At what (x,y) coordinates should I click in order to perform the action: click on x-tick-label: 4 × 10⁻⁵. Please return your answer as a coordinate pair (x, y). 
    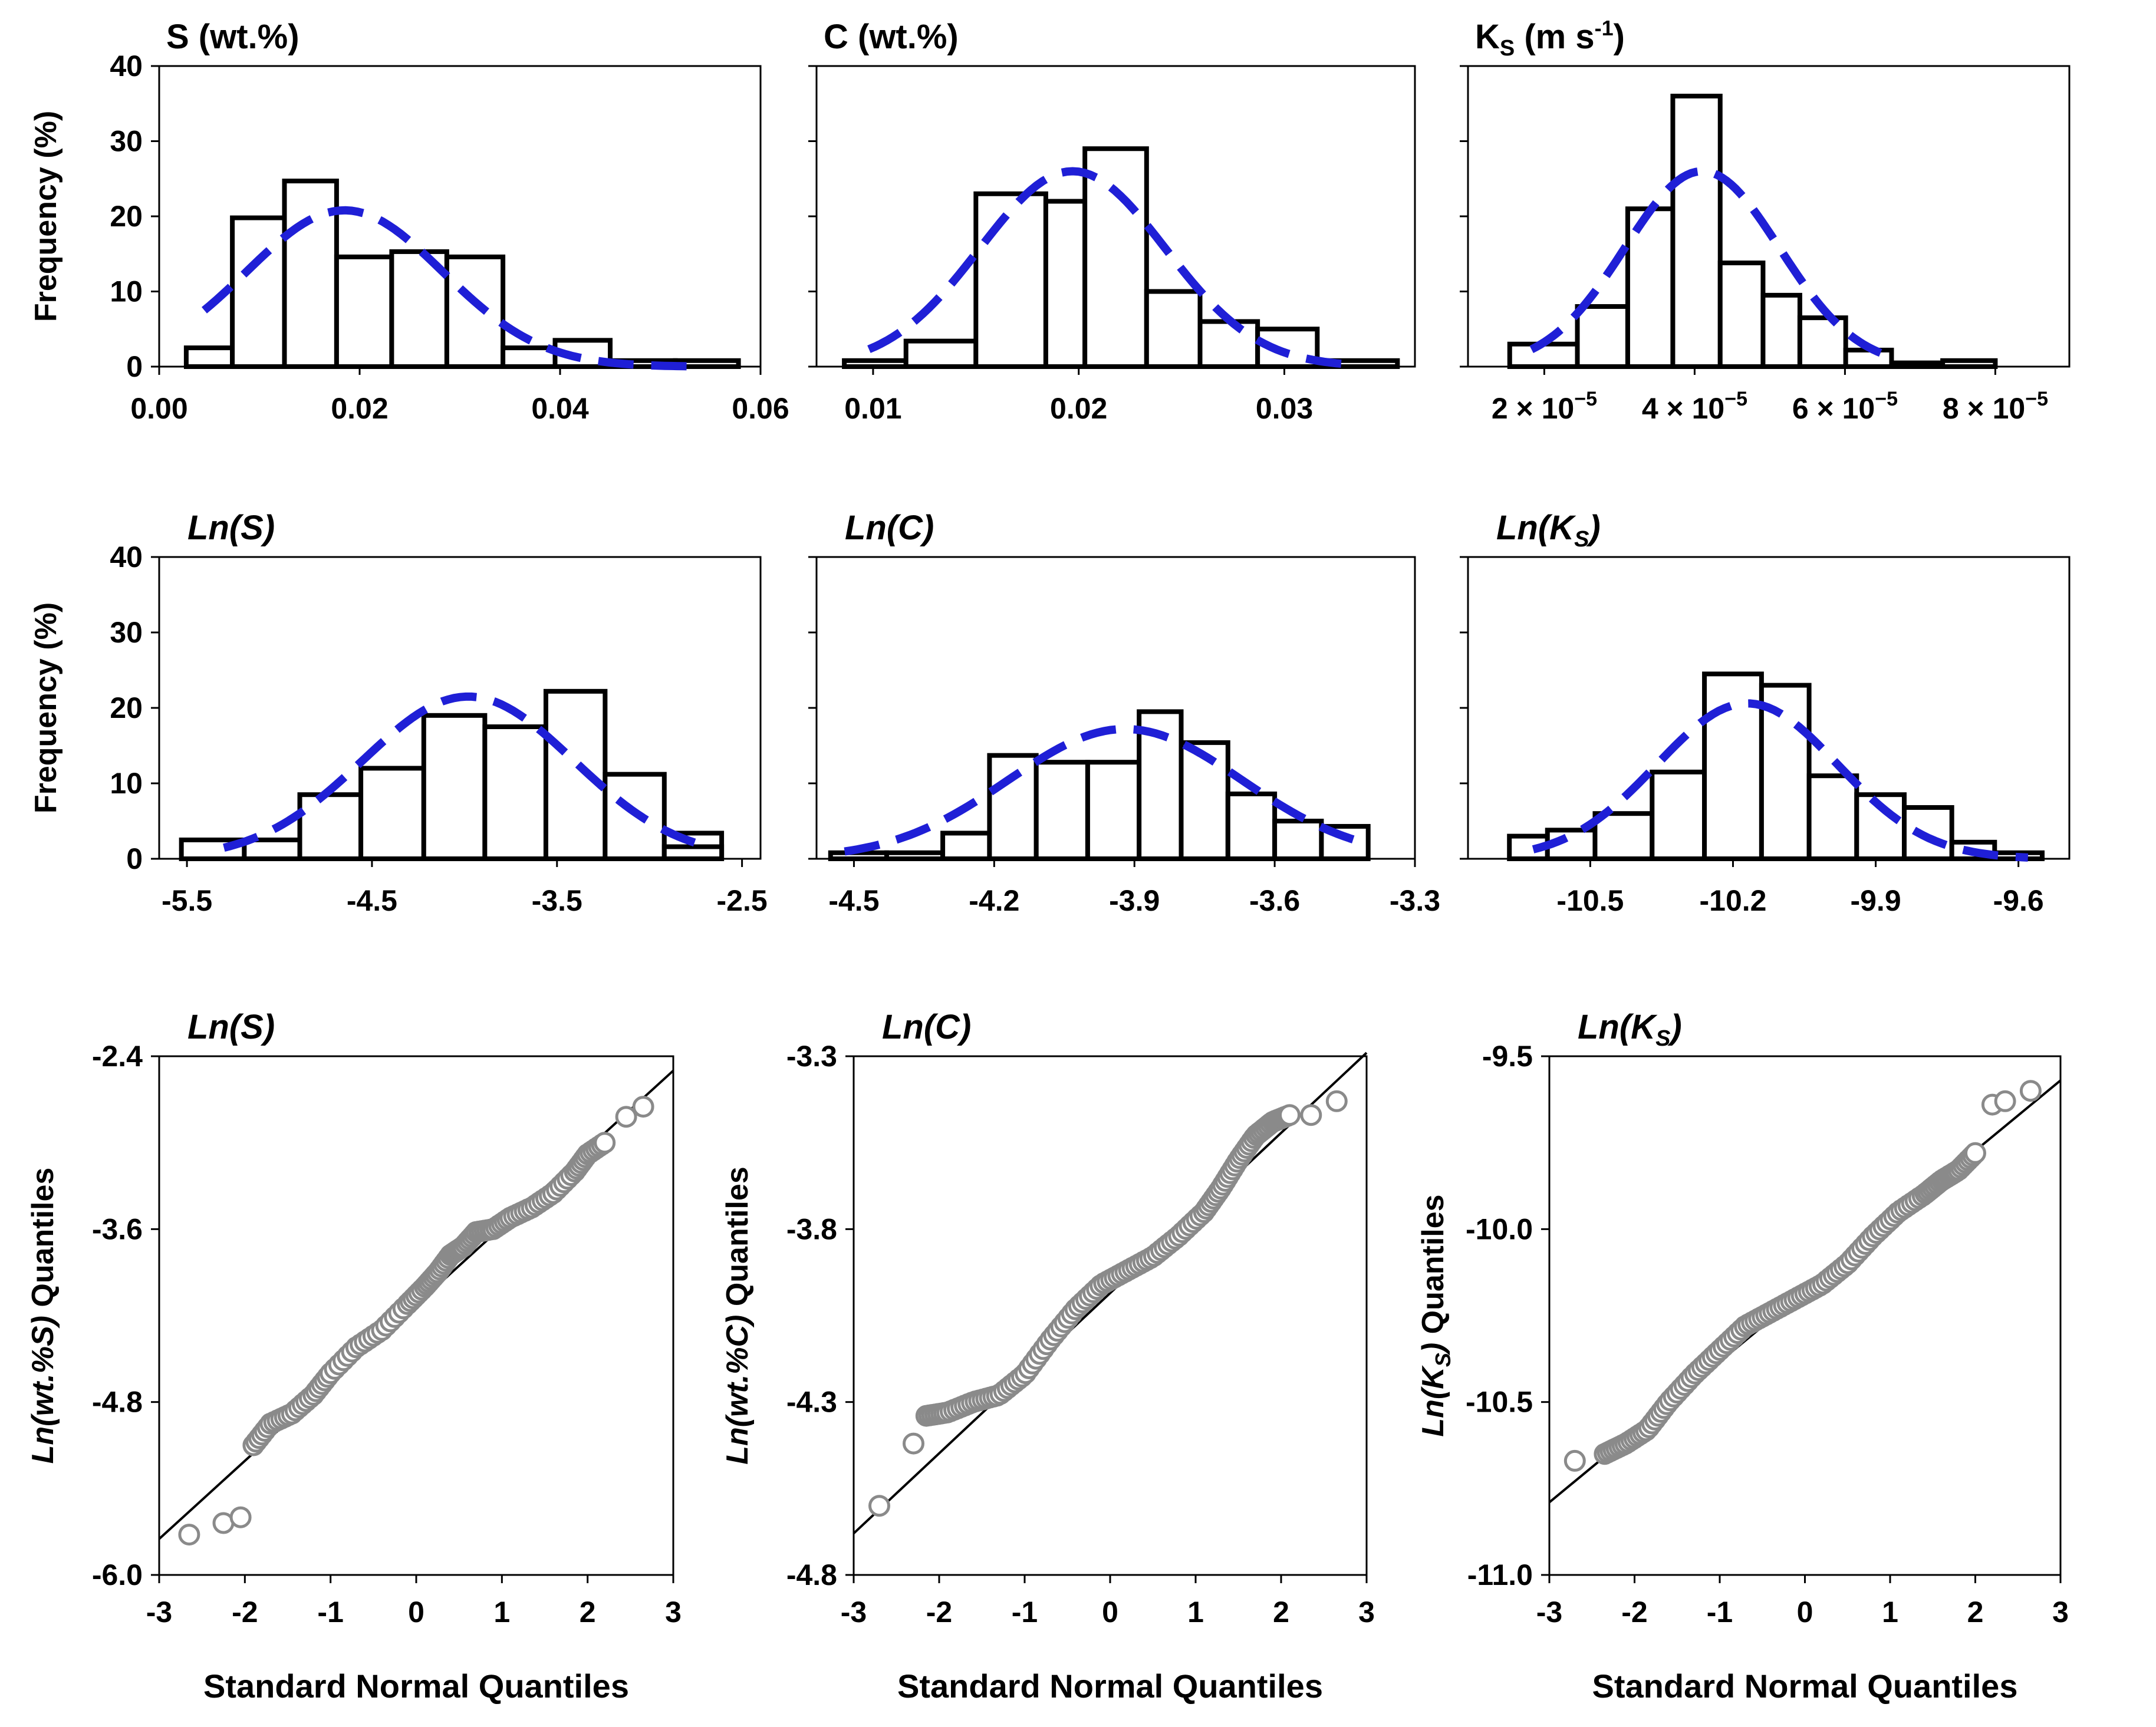
    Looking at the image, I should click on (1695, 406).